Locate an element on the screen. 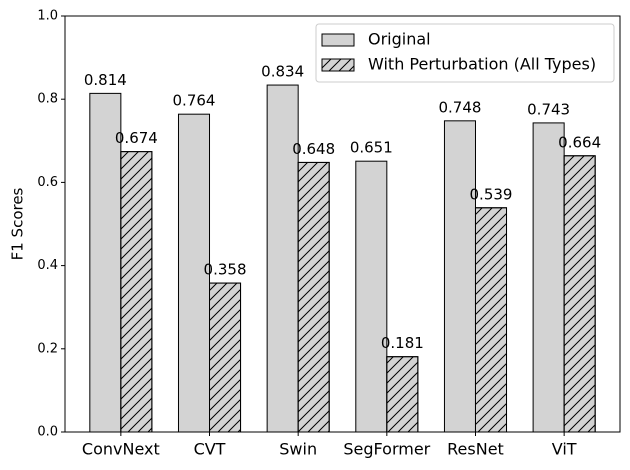  value-label: 0.358 is located at coordinates (225, 270).